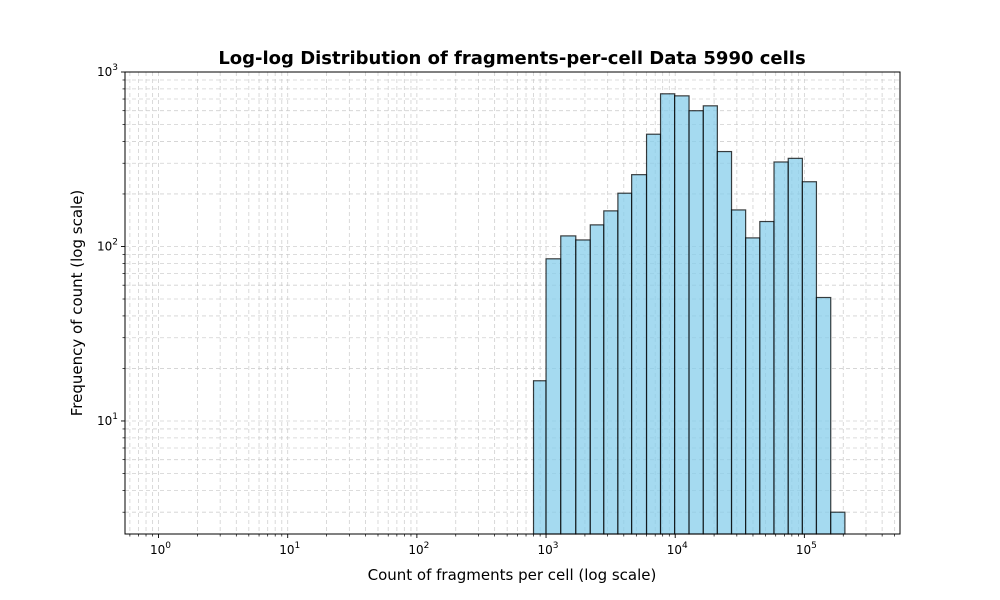 This screenshot has height=600, width=1000. What do you see at coordinates (160, 549) in the screenshot?
I see `x-tick-label: 10⁰` at bounding box center [160, 549].